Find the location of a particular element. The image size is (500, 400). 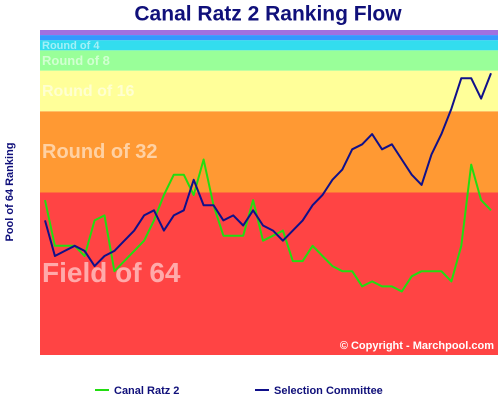

legend-label: Canal Ratz 2 is located at coordinates (146, 391).